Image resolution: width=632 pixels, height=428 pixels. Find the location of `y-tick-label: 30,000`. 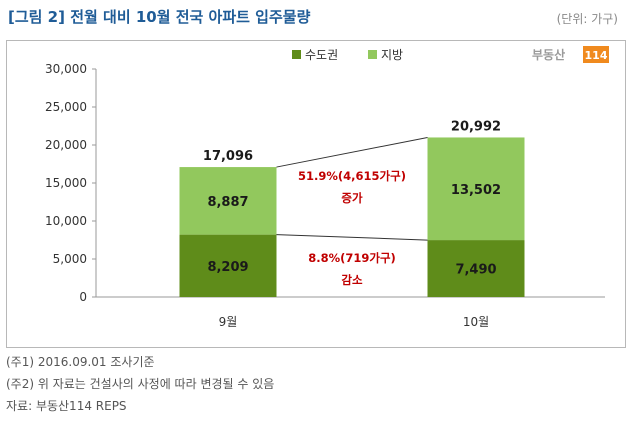

y-tick-label: 30,000 is located at coordinates (66, 69).